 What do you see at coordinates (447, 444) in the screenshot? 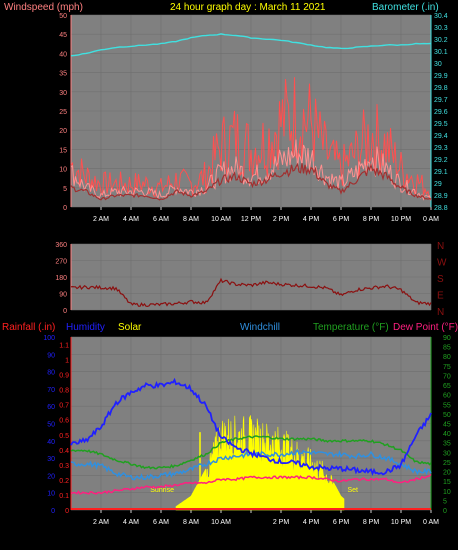
I see `temperature-tick-label: 35` at bounding box center [447, 444].